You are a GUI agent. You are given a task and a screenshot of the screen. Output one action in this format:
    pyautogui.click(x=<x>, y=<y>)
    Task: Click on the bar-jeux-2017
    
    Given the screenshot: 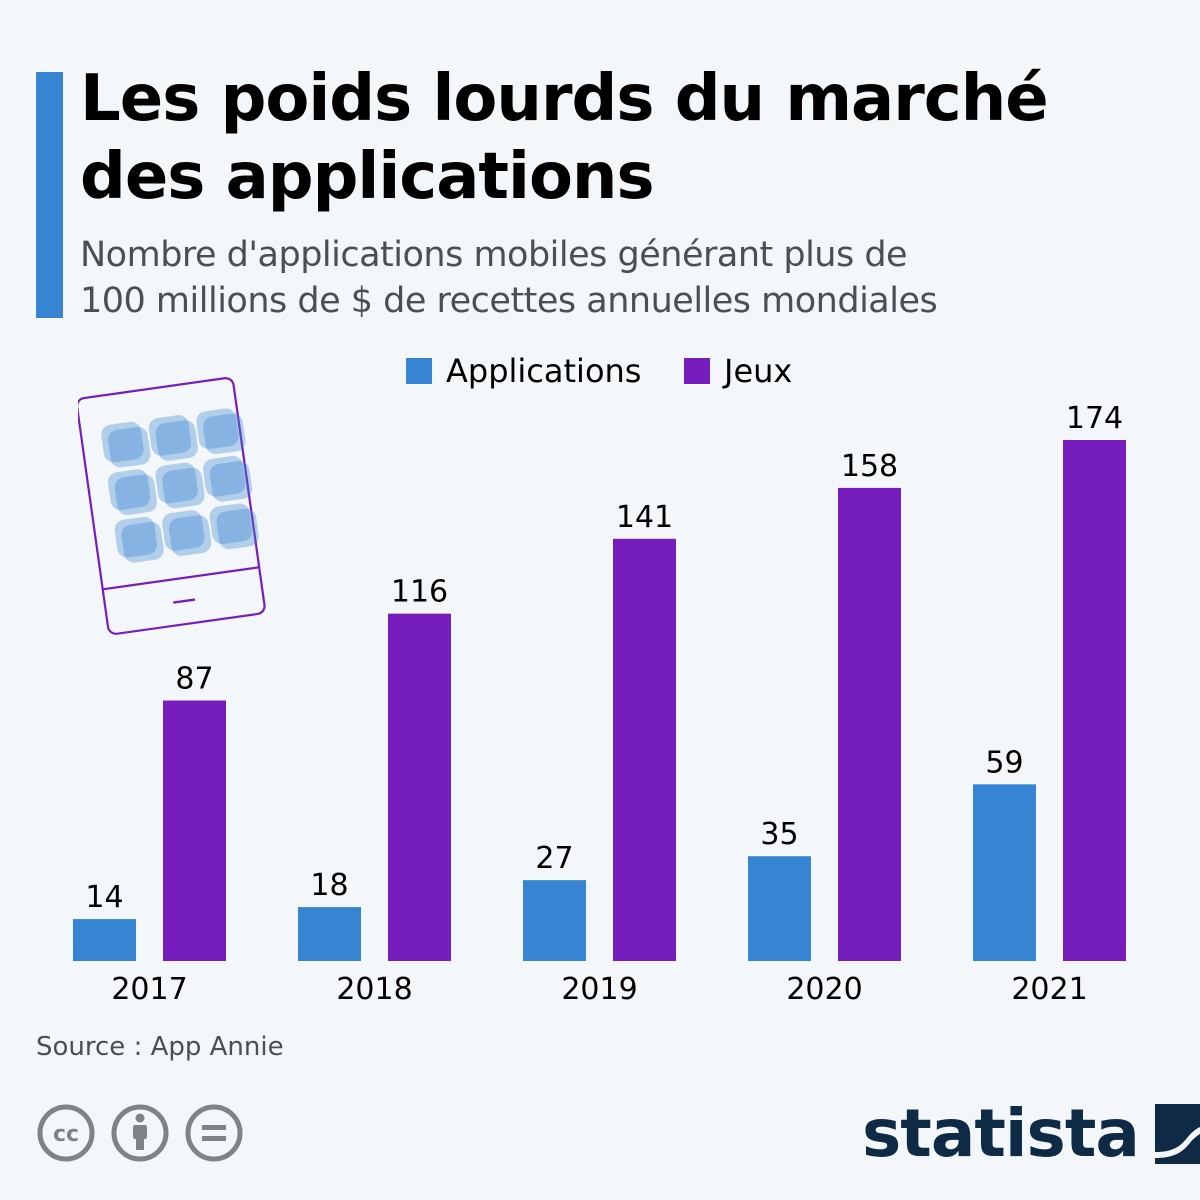 What is the action you would take?
    pyautogui.click(x=194, y=830)
    